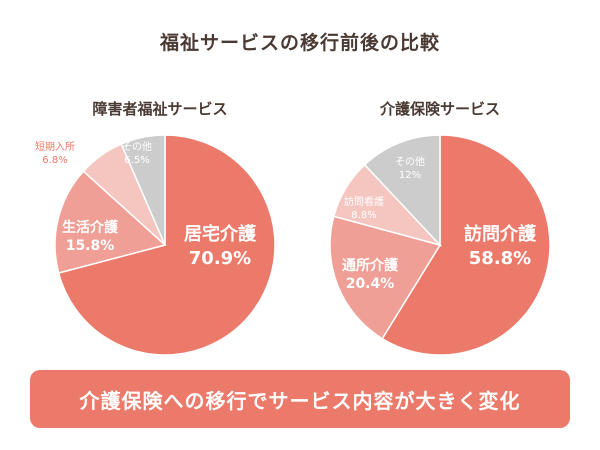  I want to click on slice-label-短期入所: 短期入所, so click(55, 146).